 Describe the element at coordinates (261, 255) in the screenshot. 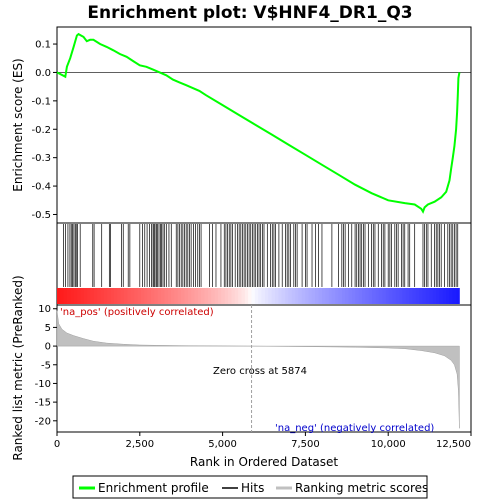

I see `hits-barcode` at that location.